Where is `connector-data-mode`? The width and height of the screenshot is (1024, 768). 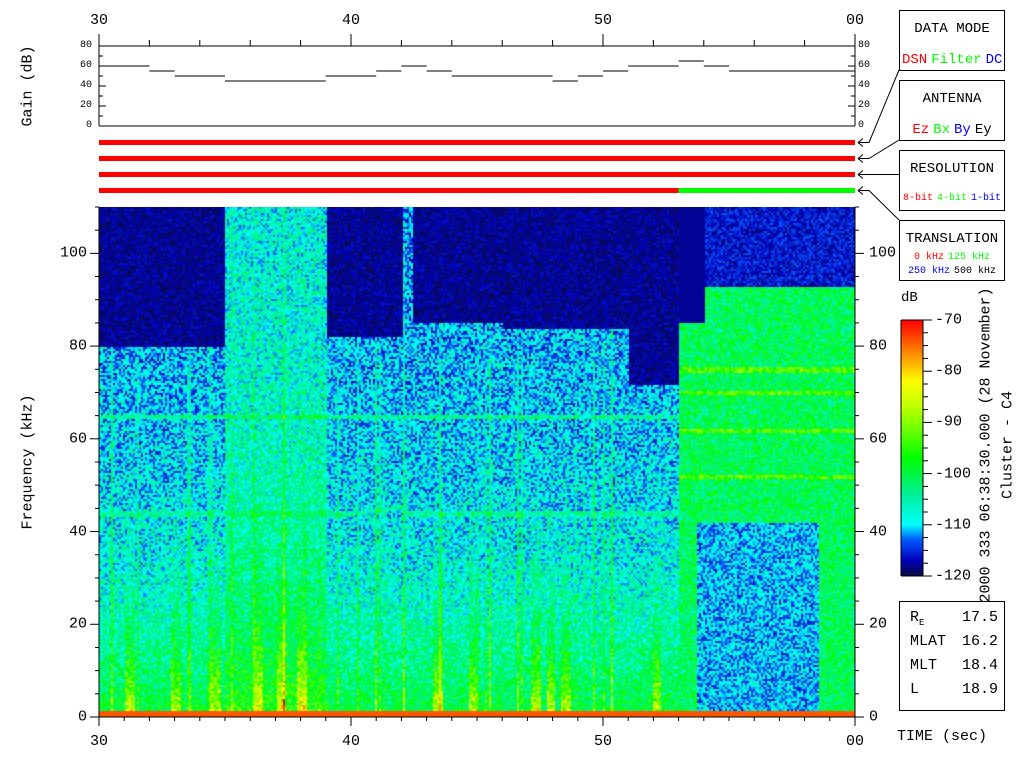 connector-data-mode is located at coordinates (884, 106).